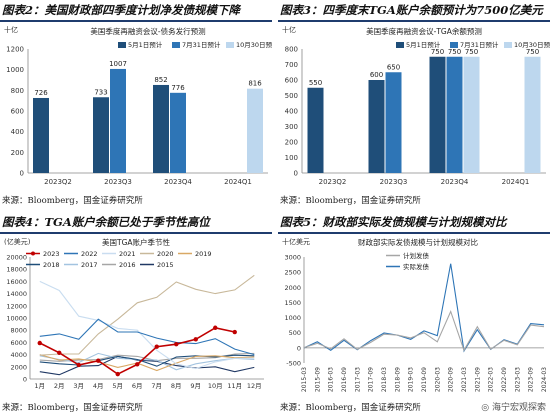  I want to click on x-tick-label: 2019-09, so click(424, 379).